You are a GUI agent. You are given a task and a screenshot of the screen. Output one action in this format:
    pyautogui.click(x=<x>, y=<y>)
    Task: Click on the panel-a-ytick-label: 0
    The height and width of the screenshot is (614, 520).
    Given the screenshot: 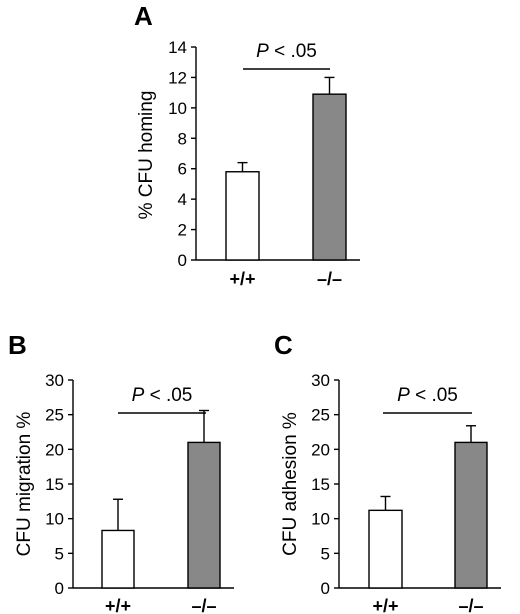 What is the action you would take?
    pyautogui.click(x=182, y=260)
    